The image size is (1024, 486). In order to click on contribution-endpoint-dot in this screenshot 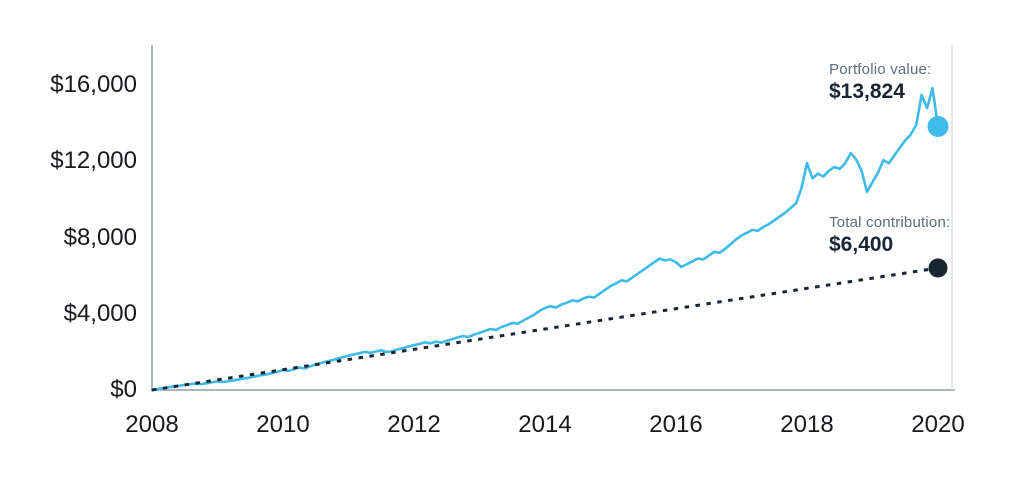, I will do `click(938, 268)`.